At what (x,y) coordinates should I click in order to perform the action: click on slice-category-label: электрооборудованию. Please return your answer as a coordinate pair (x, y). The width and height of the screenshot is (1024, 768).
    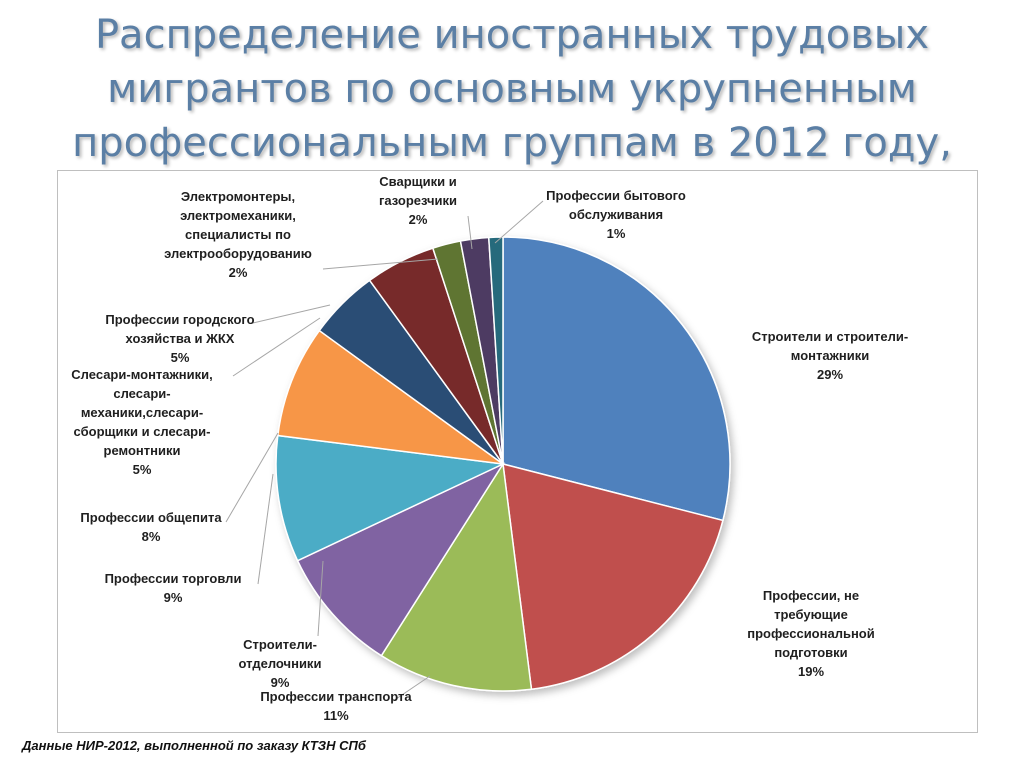
    Looking at the image, I should click on (238, 253).